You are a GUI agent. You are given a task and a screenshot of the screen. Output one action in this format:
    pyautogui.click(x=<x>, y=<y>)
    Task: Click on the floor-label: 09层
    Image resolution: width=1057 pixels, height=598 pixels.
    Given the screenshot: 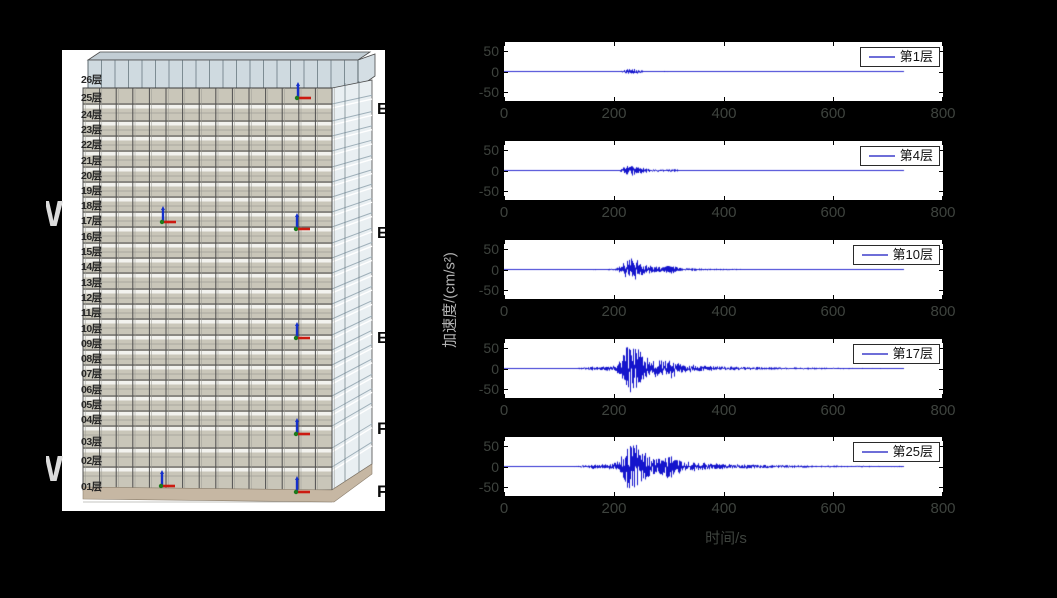 What is the action you would take?
    pyautogui.click(x=91, y=344)
    